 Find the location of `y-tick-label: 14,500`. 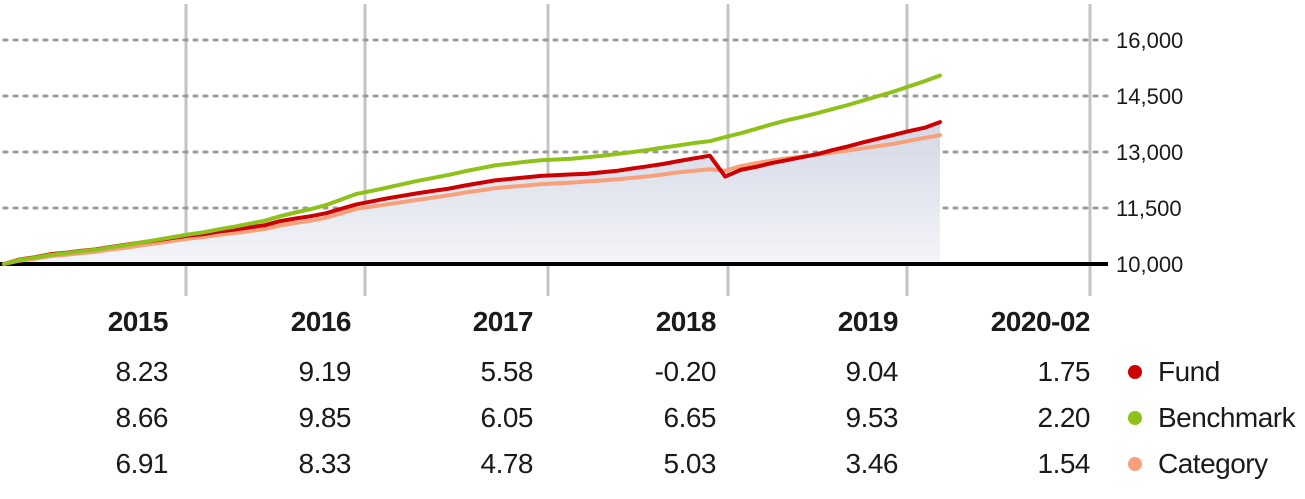

y-tick-label: 14,500 is located at coordinates (1149, 96).